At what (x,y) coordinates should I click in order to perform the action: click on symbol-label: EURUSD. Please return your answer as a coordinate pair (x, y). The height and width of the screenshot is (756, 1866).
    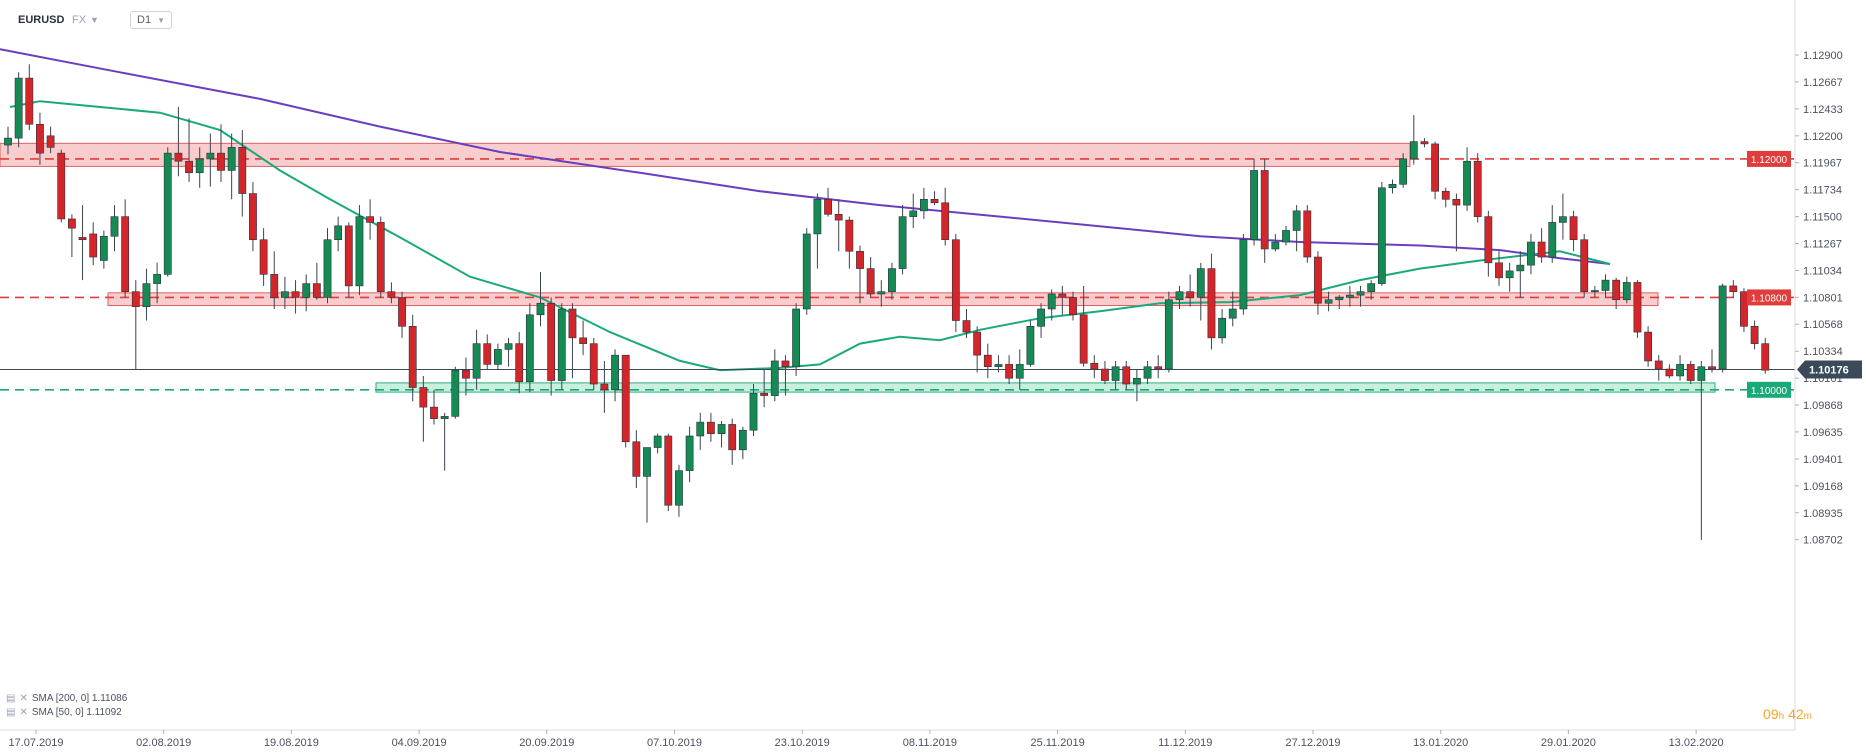
    Looking at the image, I should click on (41, 20).